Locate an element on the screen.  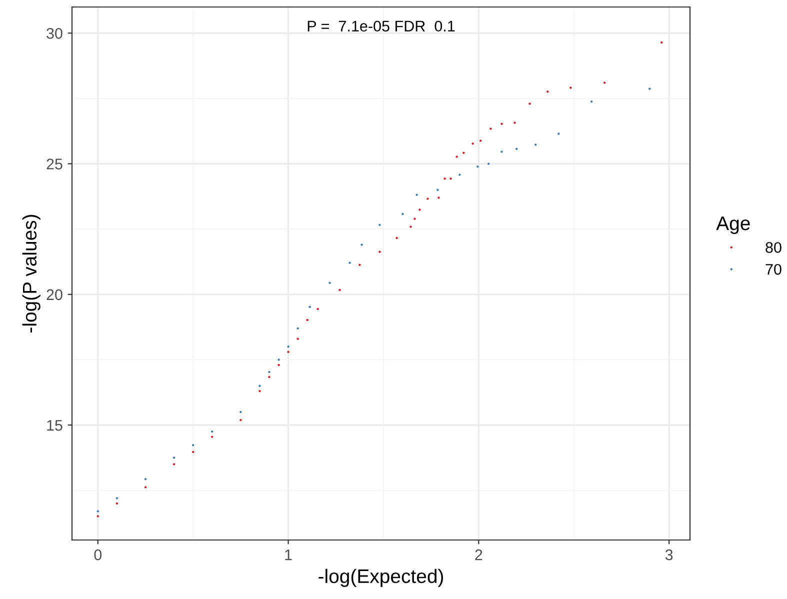
x-axis-title: -log(Expected) is located at coordinates (381, 577).